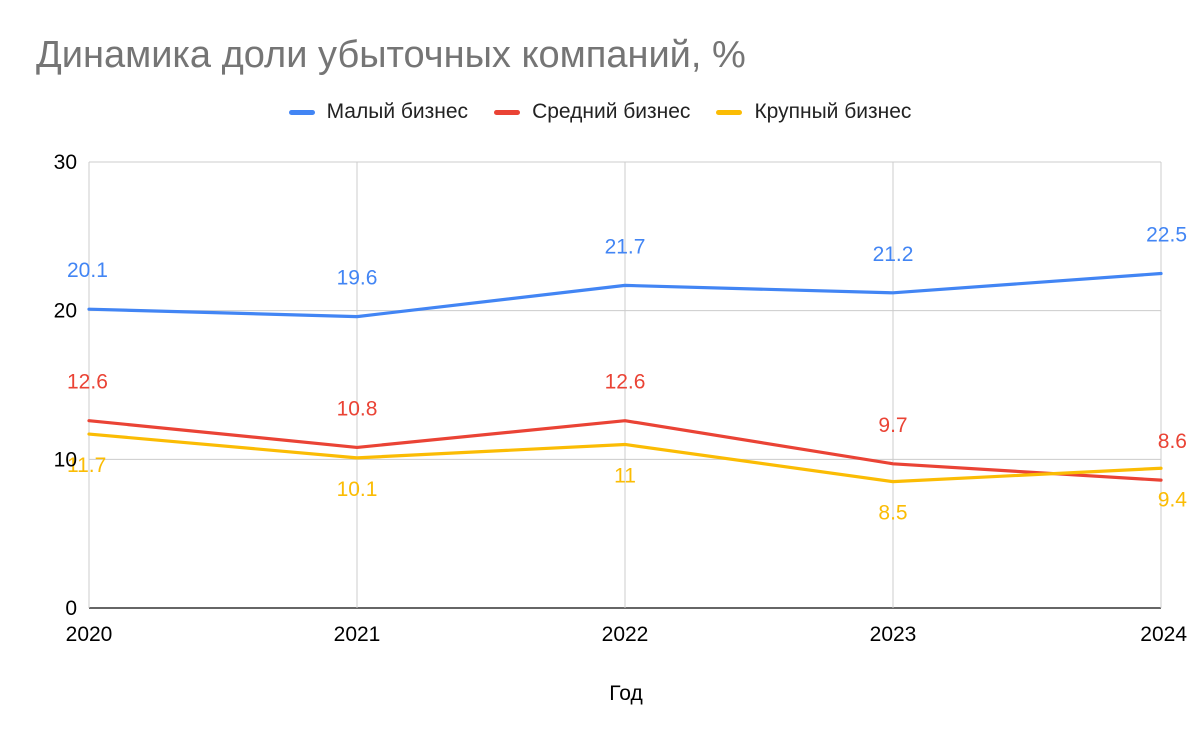 This screenshot has height=742, width=1200. Describe the element at coordinates (1173, 499) in the screenshot. I see `data-label: 9.4` at that location.